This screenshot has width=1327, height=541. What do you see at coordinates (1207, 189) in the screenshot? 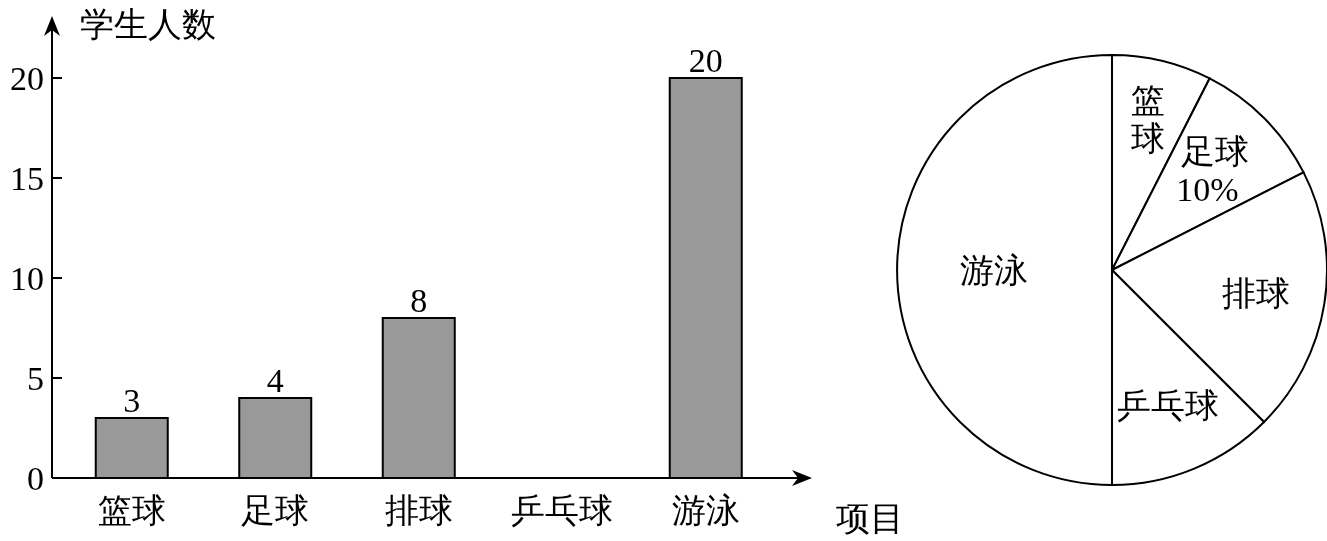
I see `data-label: 10%` at bounding box center [1207, 189].